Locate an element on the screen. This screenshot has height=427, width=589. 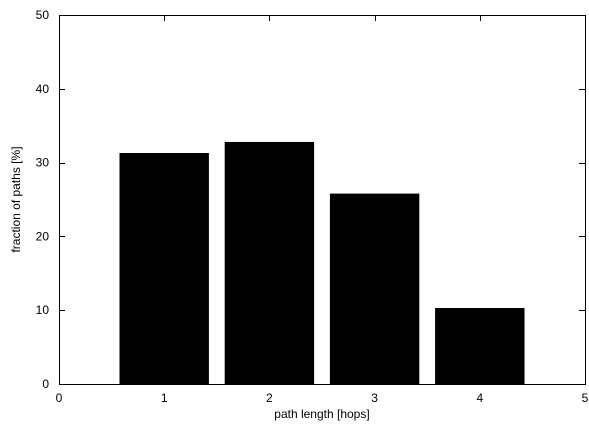
y-tick-label: 10 is located at coordinates (43, 310).